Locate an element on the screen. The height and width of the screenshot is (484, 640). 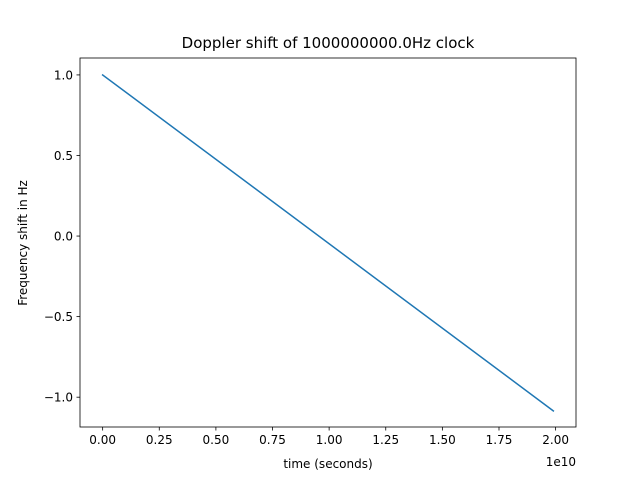
y-axis-ticks: 1.0 0.5 0.0 −0.5 −1.0 is located at coordinates (62, 236).